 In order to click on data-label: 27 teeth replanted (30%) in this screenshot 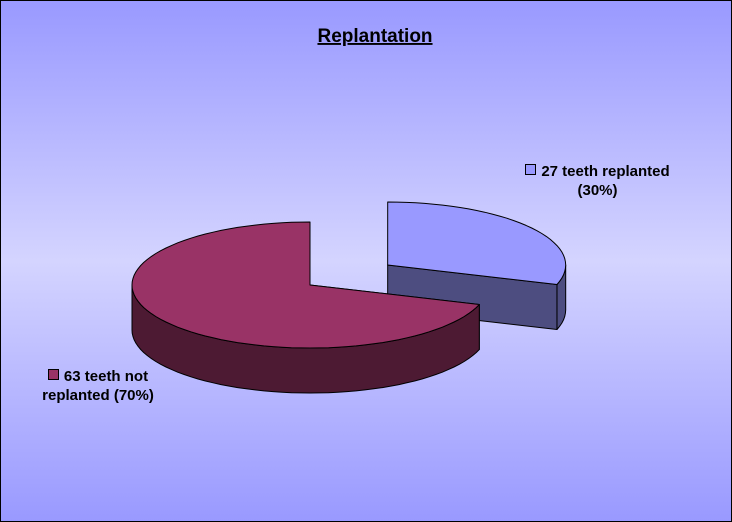, I will do `click(597, 181)`.